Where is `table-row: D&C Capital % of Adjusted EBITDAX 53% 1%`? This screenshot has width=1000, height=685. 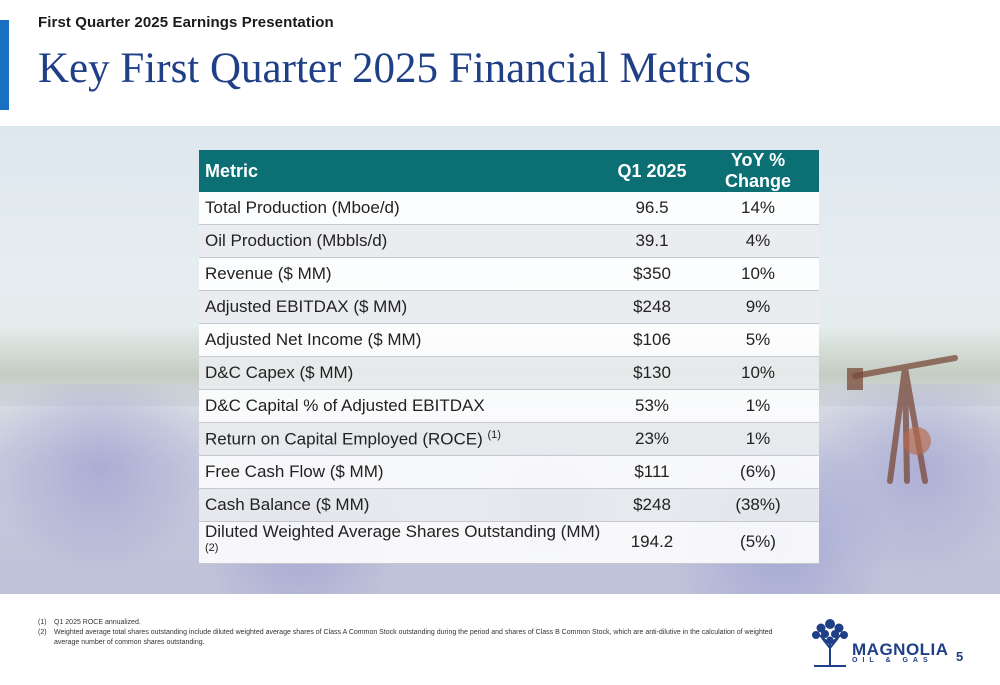 table-row: D&C Capital % of Adjusted EBITDAX 53% 1% is located at coordinates (509, 406).